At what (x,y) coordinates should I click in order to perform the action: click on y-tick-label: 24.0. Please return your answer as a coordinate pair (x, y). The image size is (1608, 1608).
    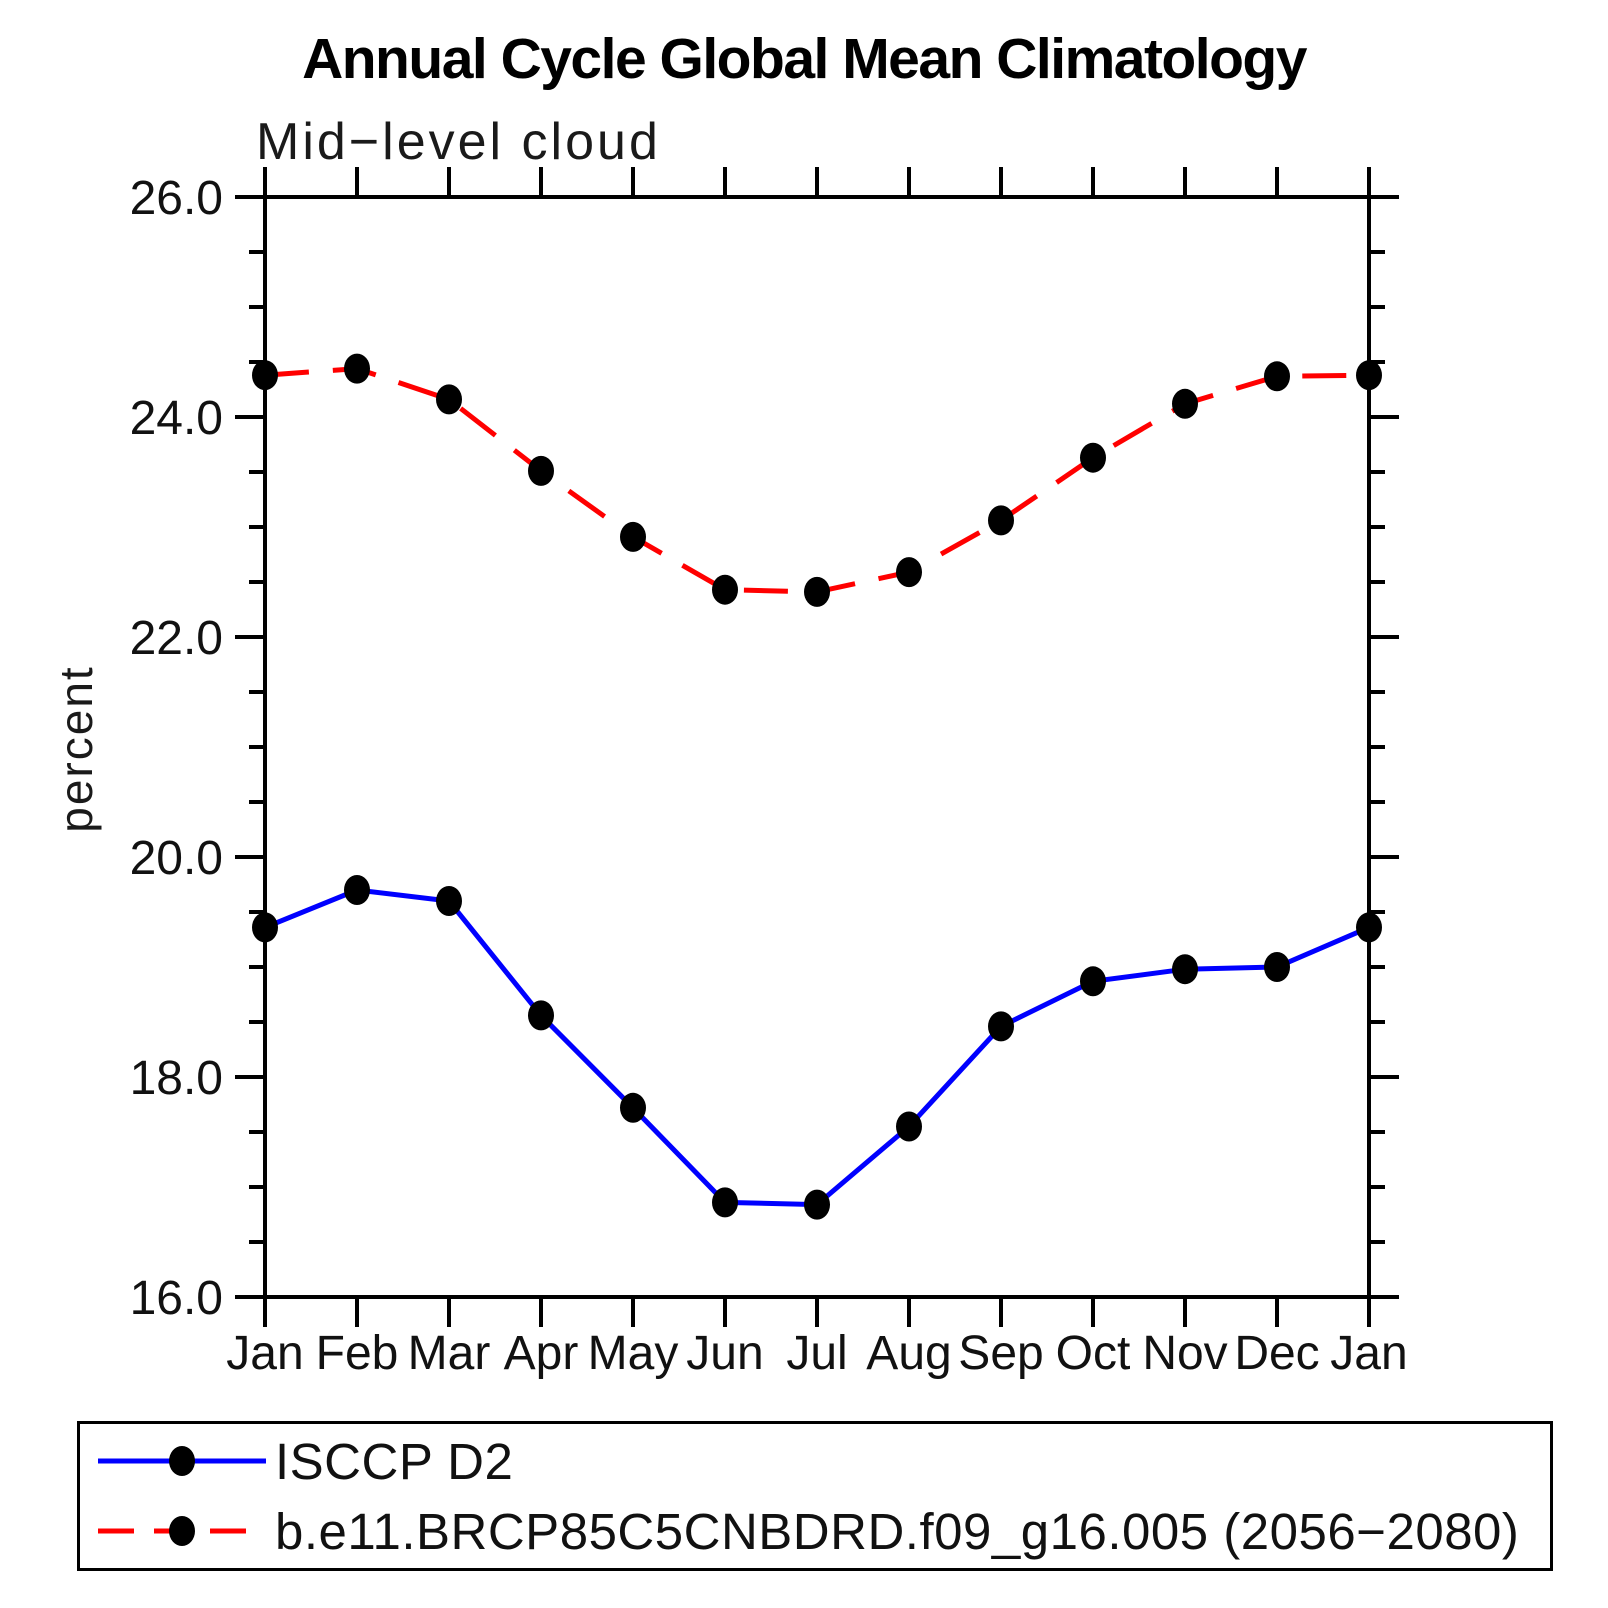
    Looking at the image, I should click on (176, 418).